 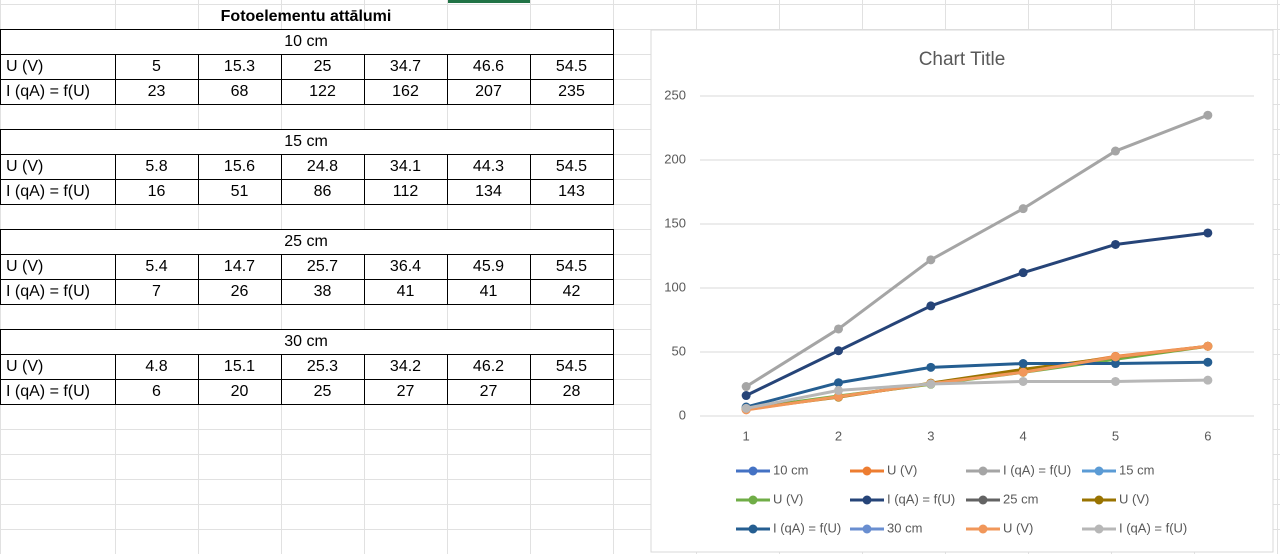 What do you see at coordinates (675, 94) in the screenshot?
I see `y-tick-label: 250` at bounding box center [675, 94].